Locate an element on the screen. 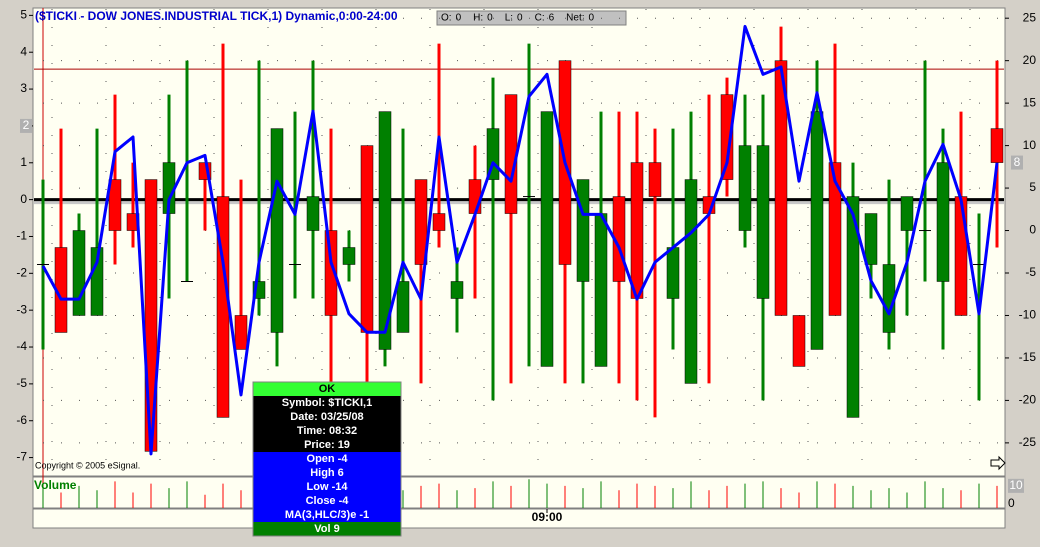  y-tick-label: 10 is located at coordinates (1030, 145).